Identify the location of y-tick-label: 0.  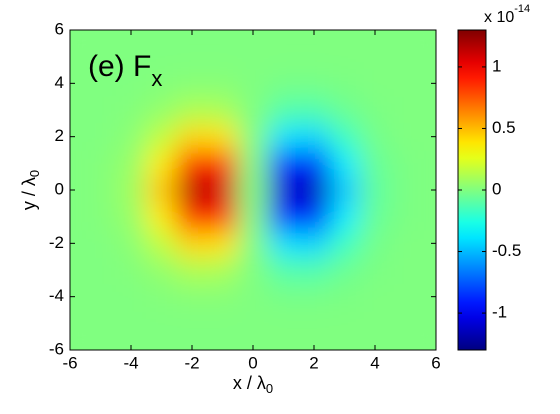
(59, 188).